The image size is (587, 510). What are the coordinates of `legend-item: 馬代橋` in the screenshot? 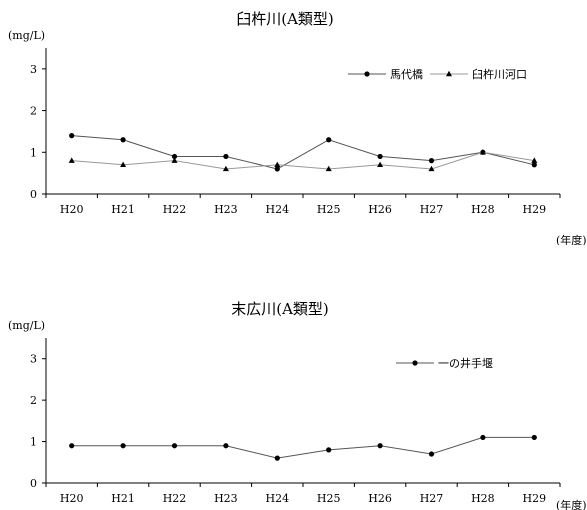 It's located at (385, 74).